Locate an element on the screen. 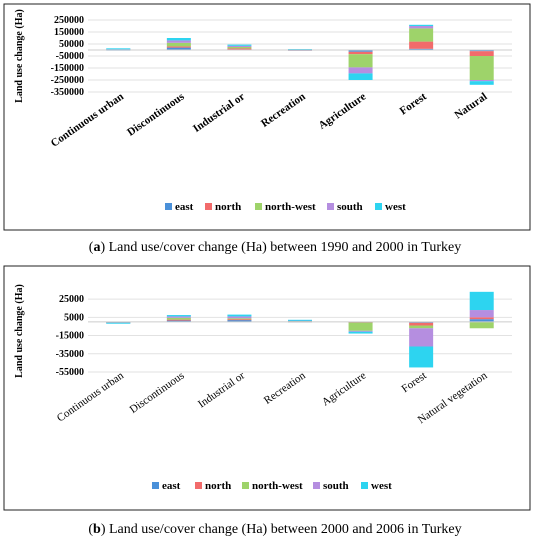 This screenshot has height=546, width=550. y-tick-label: 150000 is located at coordinates (69, 32).